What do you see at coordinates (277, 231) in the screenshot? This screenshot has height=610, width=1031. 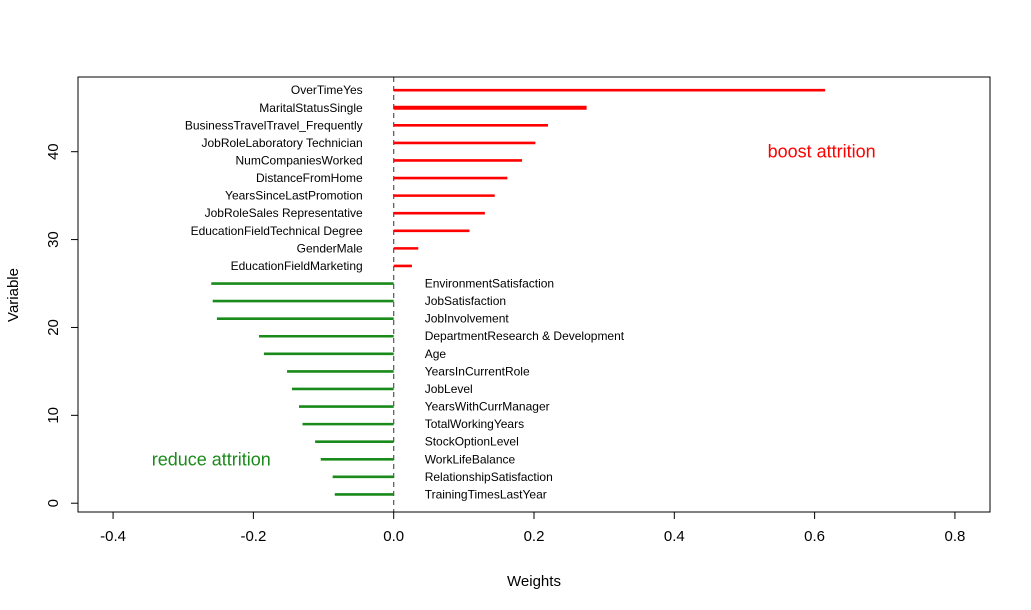 I see `variable-label: EducationFieldTechnical Degree` at bounding box center [277, 231].